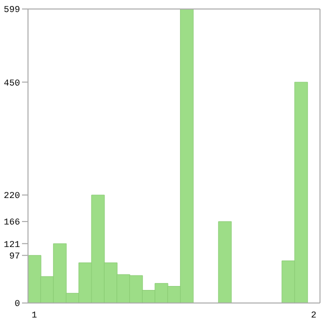 The width and height of the screenshot is (333, 321). Describe the element at coordinates (12, 245) in the screenshot. I see `y-tick-label: 121` at that location.